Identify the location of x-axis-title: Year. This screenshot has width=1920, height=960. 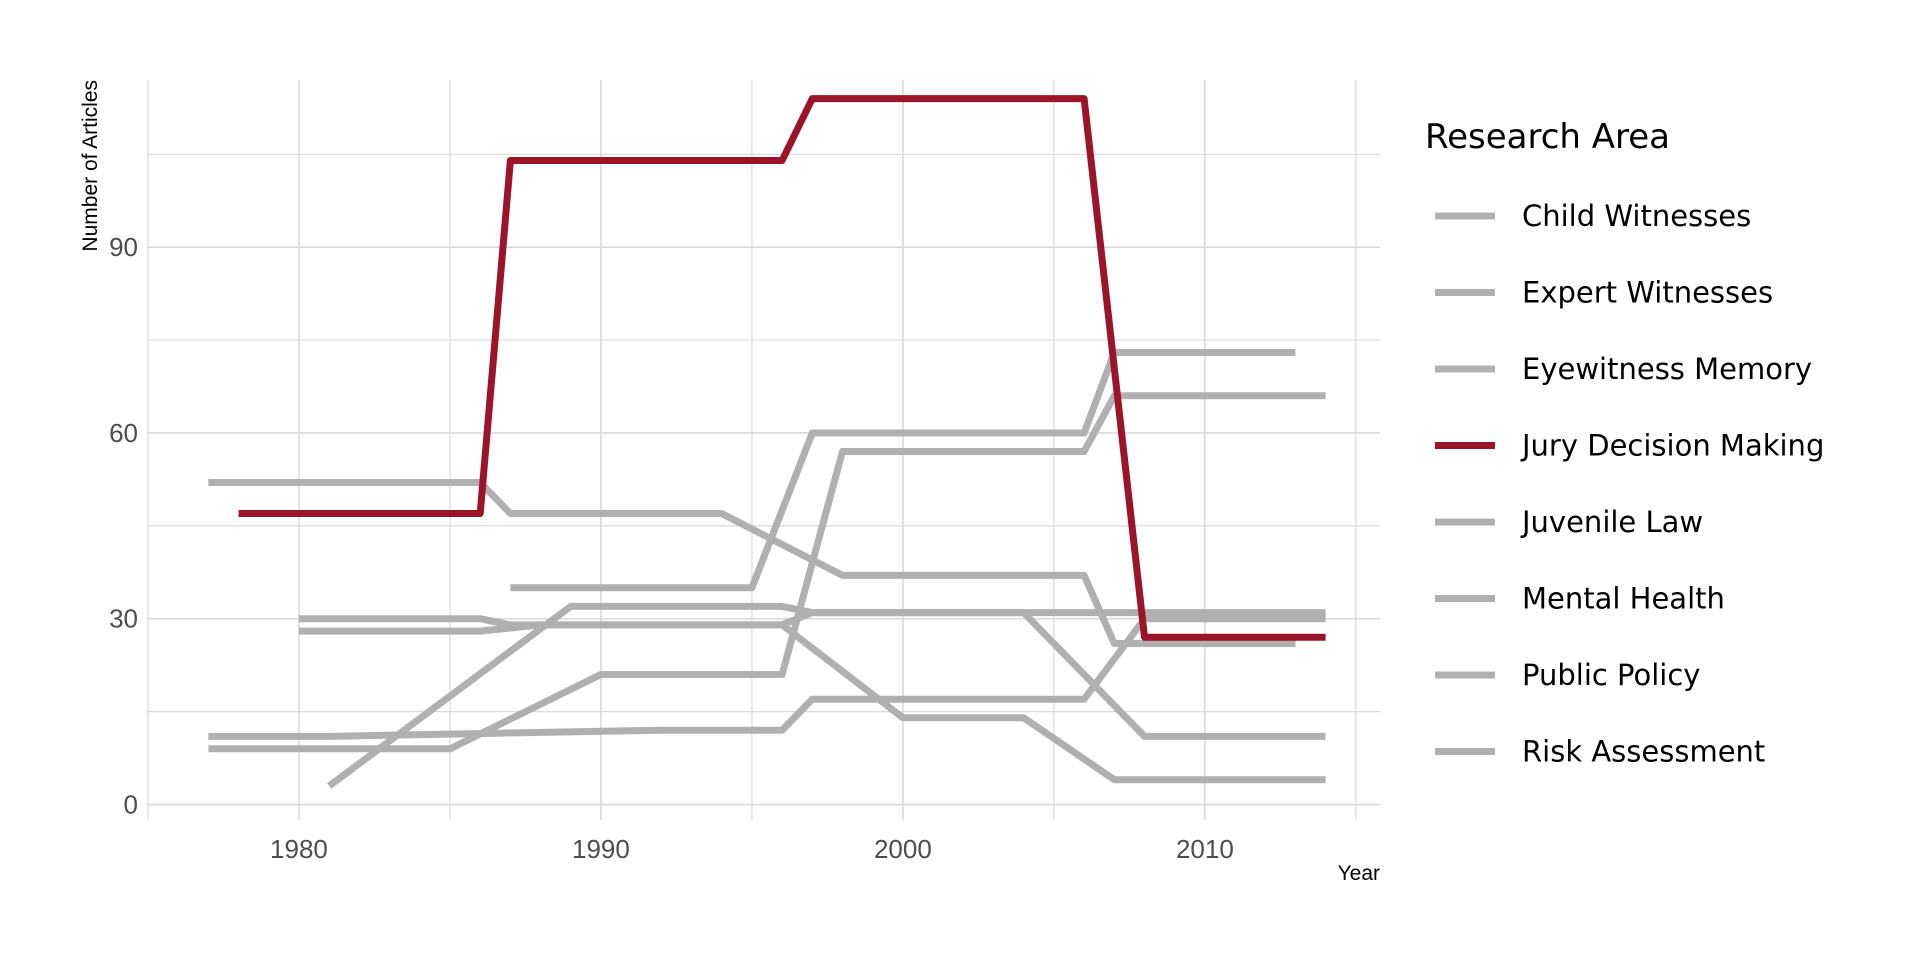
(1359, 873).